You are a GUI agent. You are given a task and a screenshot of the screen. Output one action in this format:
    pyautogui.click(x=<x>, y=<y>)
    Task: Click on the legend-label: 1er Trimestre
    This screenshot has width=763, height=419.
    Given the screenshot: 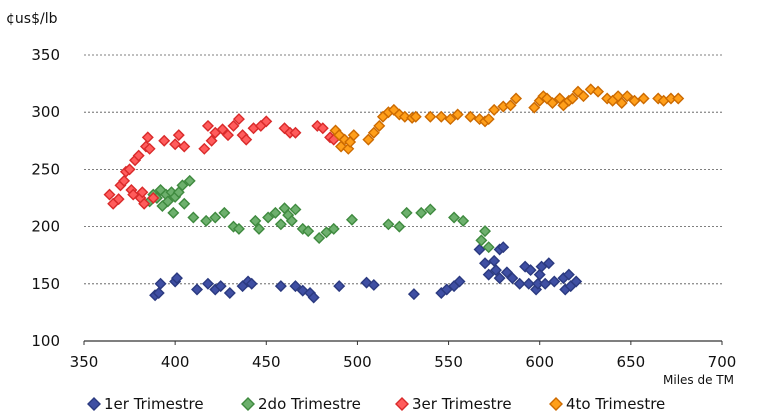 What is the action you would take?
    pyautogui.click(x=154, y=404)
    